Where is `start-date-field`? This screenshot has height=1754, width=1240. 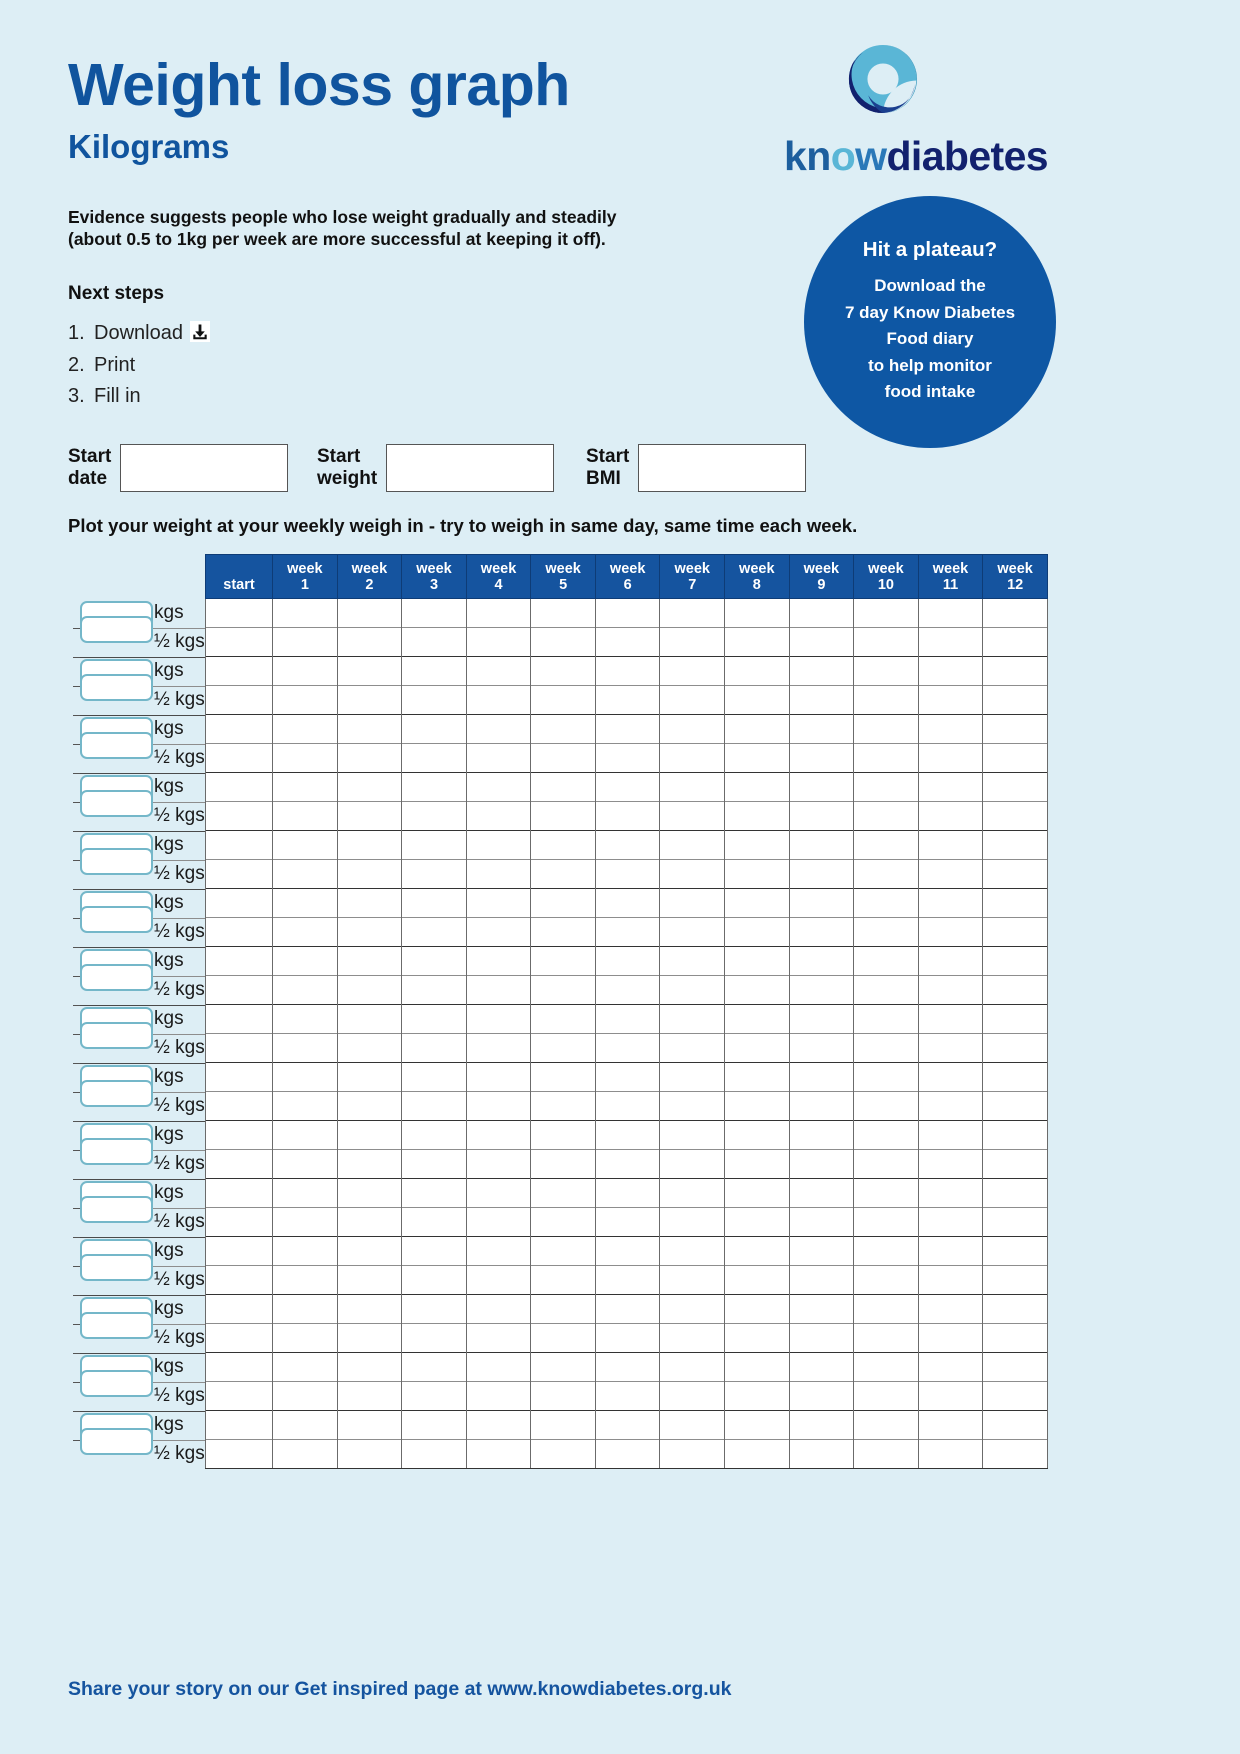
start-date-field is located at coordinates (204, 468).